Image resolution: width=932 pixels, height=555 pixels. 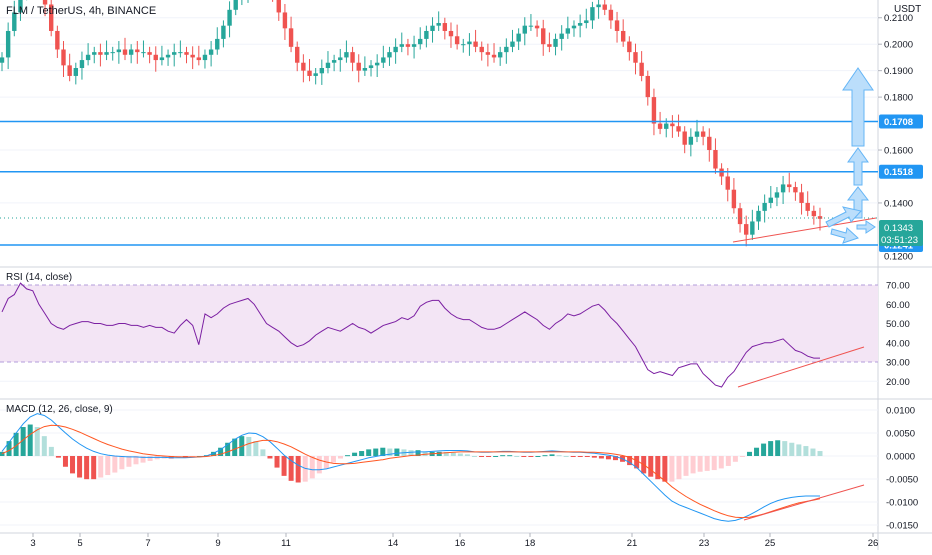 I want to click on level-tag-bg, so click(x=901, y=171).